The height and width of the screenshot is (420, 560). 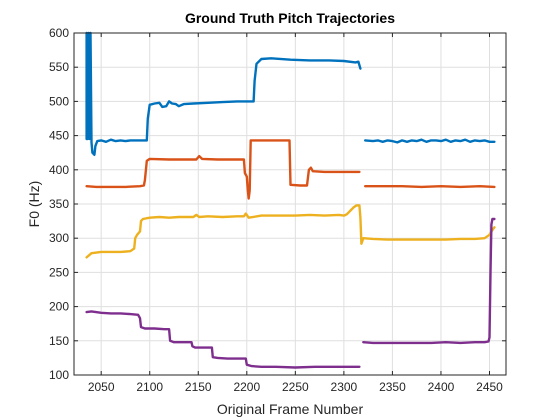 What do you see at coordinates (59, 272) in the screenshot?
I see `y-tick-label: 250` at bounding box center [59, 272].